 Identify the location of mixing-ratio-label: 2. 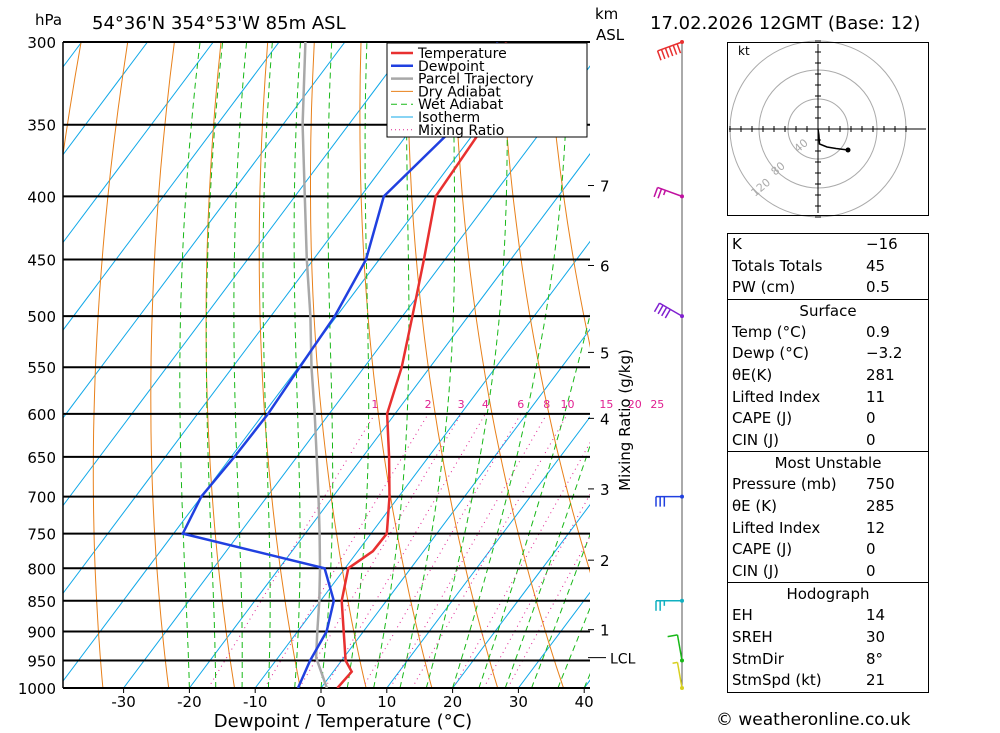
(428, 404).